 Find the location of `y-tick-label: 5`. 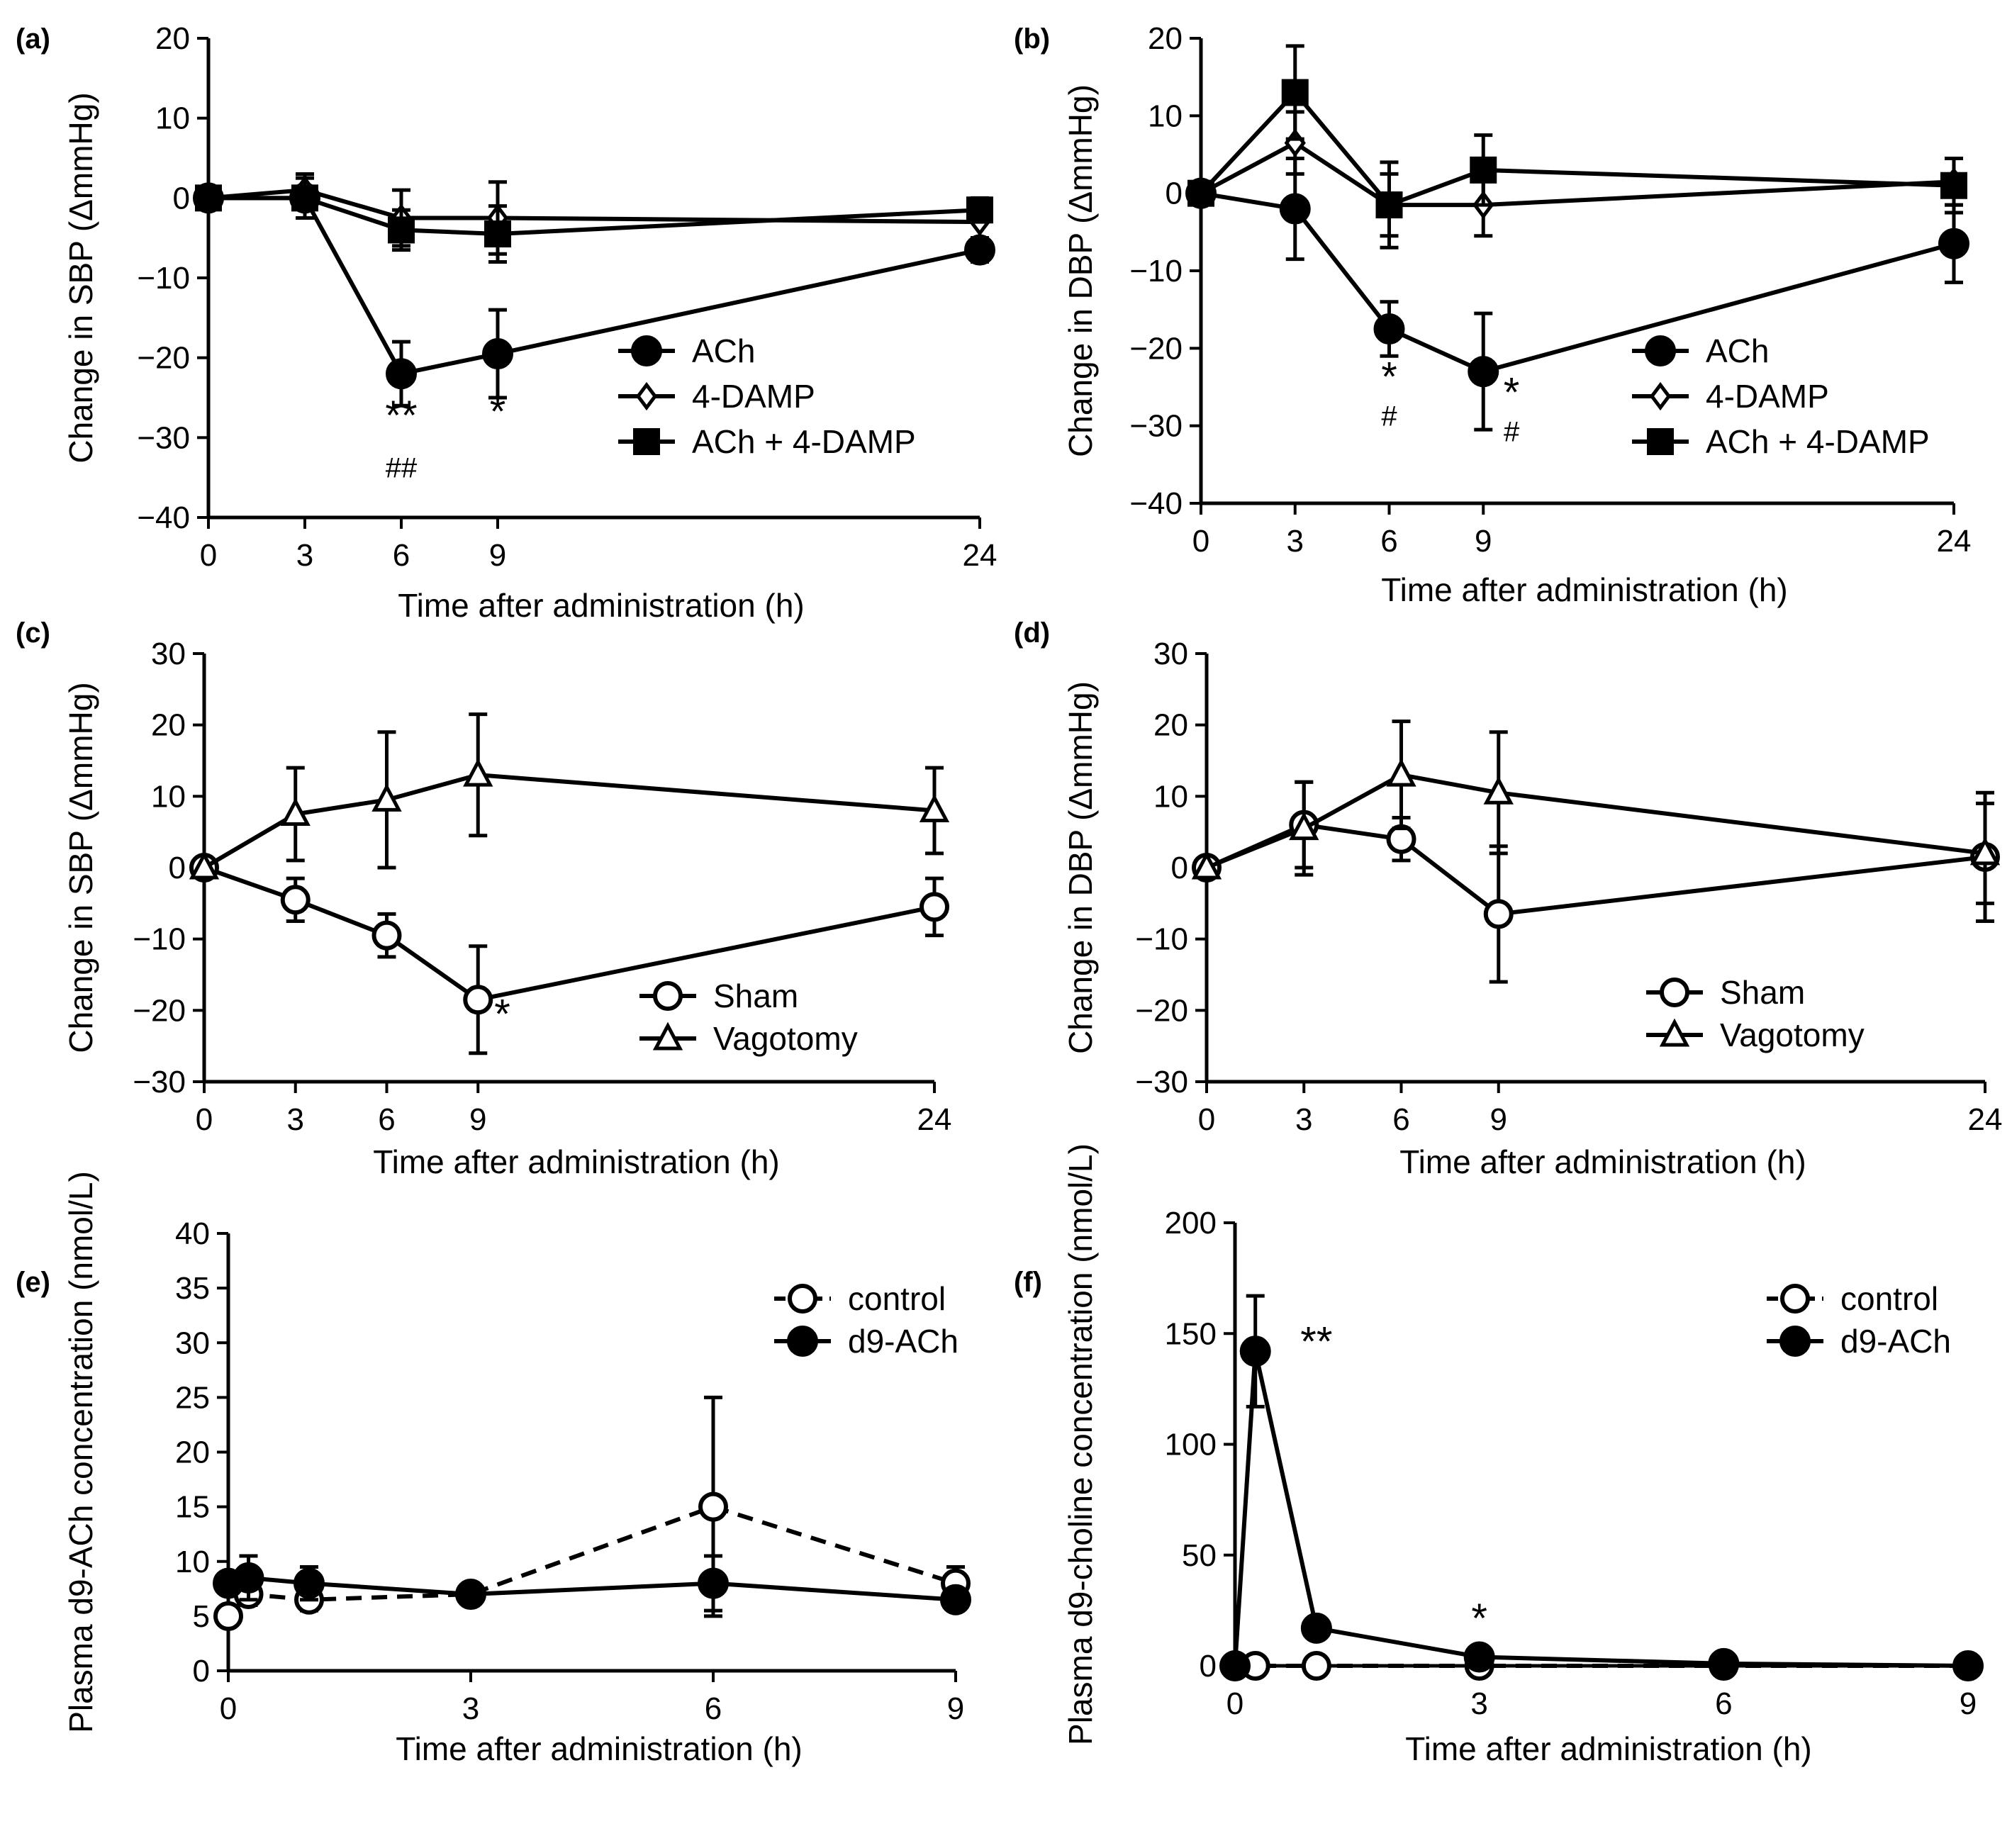

y-tick-label: 5 is located at coordinates (201, 1617).